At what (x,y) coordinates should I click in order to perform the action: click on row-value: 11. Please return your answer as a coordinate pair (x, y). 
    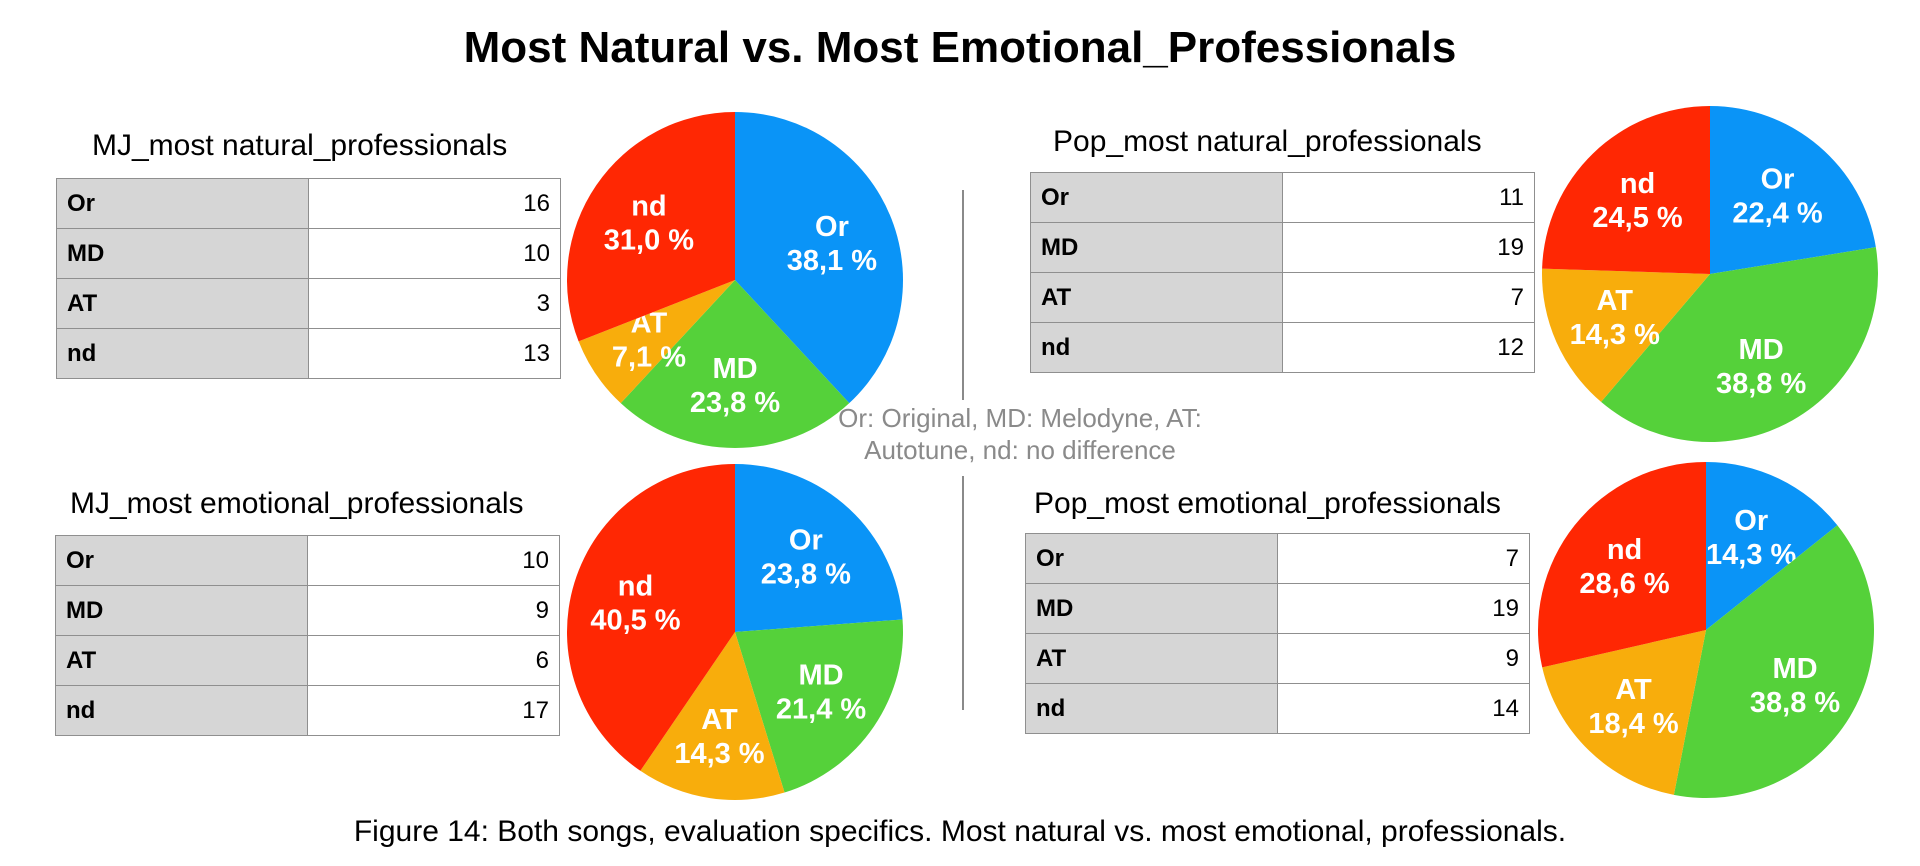
    Looking at the image, I should click on (1408, 197).